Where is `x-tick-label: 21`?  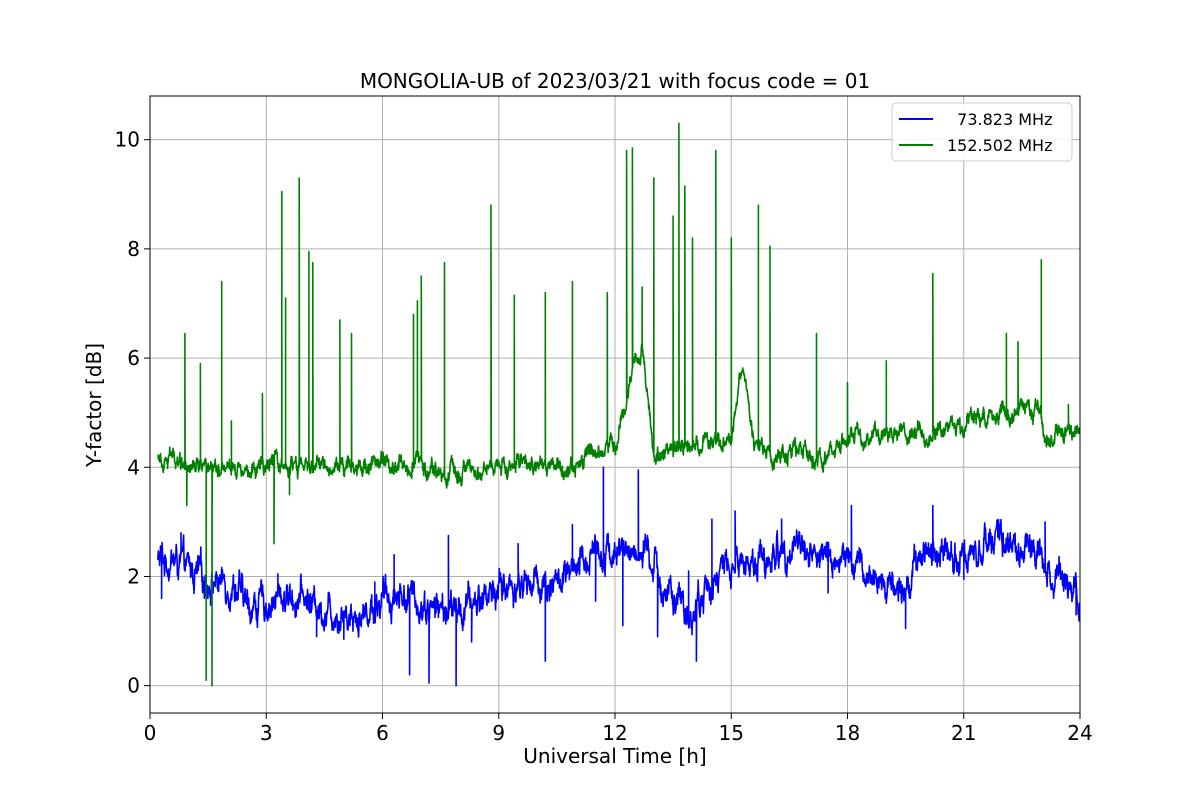
x-tick-label: 21 is located at coordinates (963, 733).